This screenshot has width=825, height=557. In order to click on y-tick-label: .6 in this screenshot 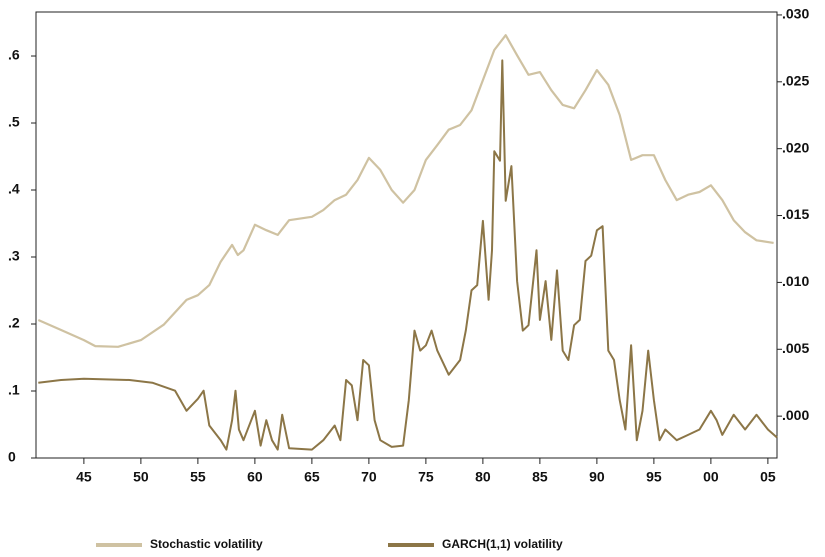, I will do `click(14, 55)`.